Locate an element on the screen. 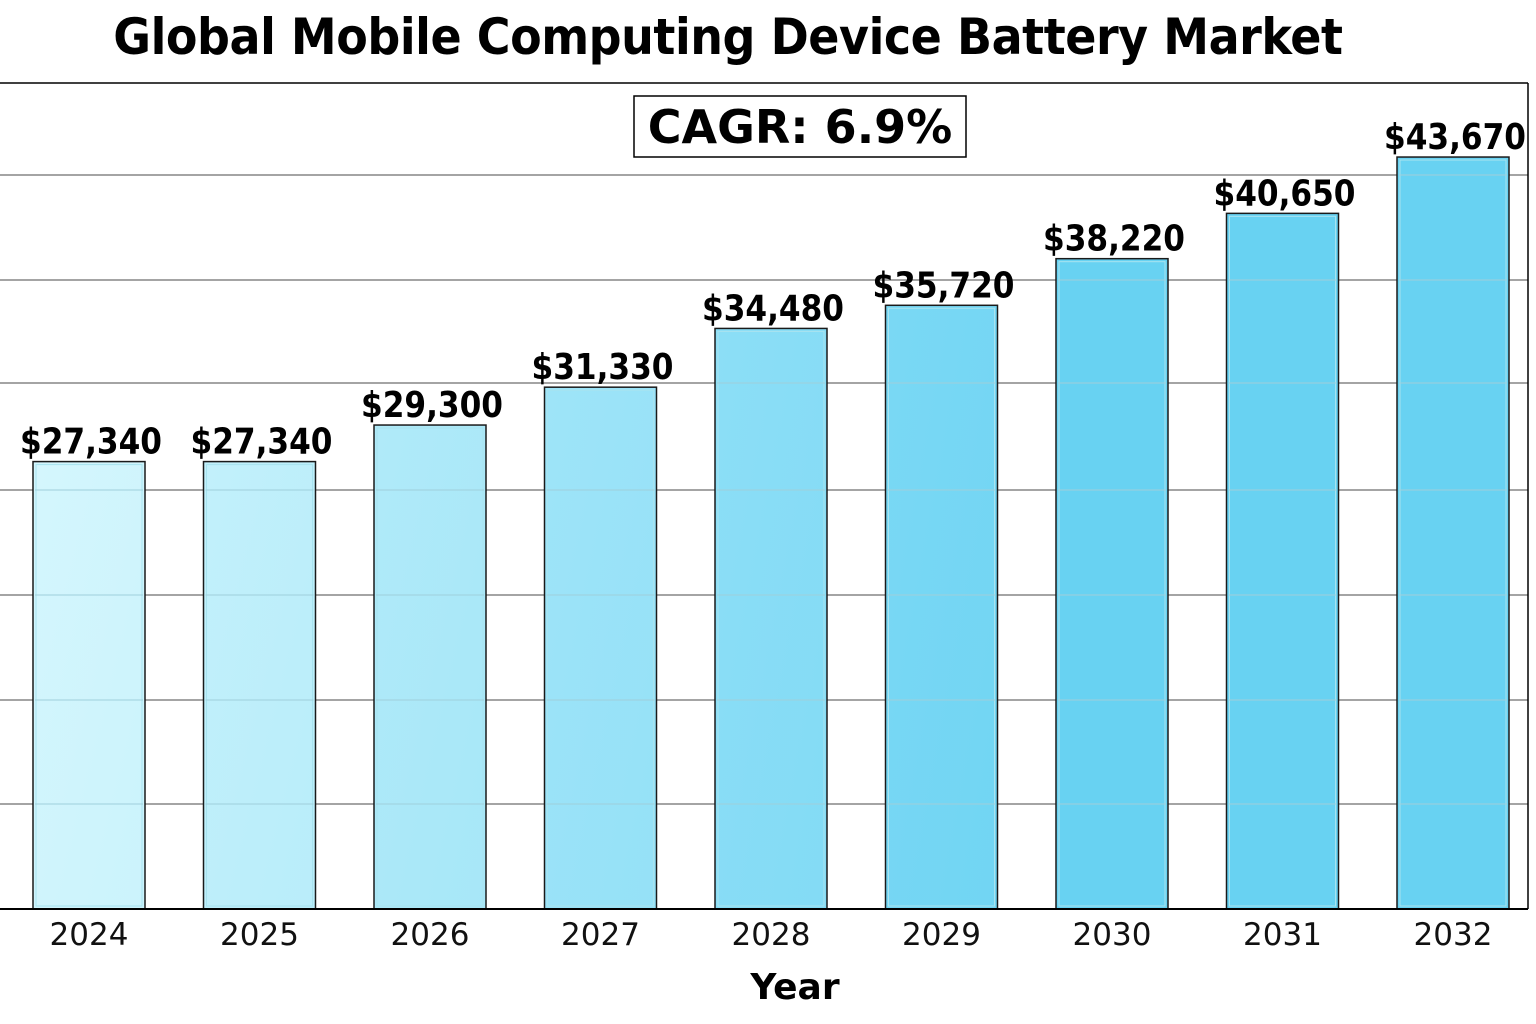 This screenshot has height=1024, width=1536. bar-2031 is located at coordinates (1282, 561).